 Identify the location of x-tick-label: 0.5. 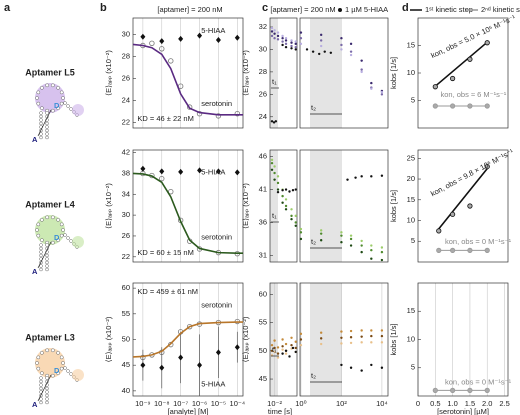
(435, 403).